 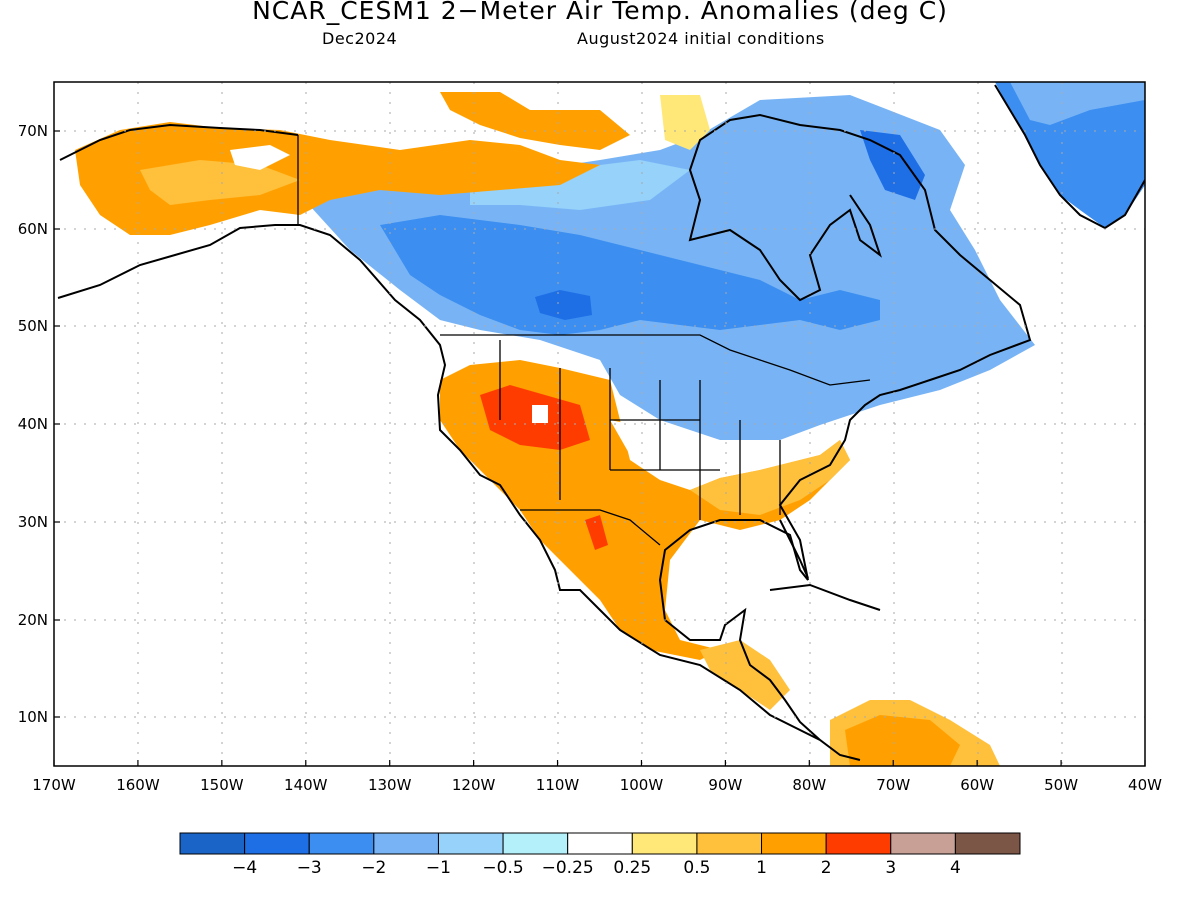 What do you see at coordinates (33, 326) in the screenshot?
I see `lat-tick-label: 50N` at bounding box center [33, 326].